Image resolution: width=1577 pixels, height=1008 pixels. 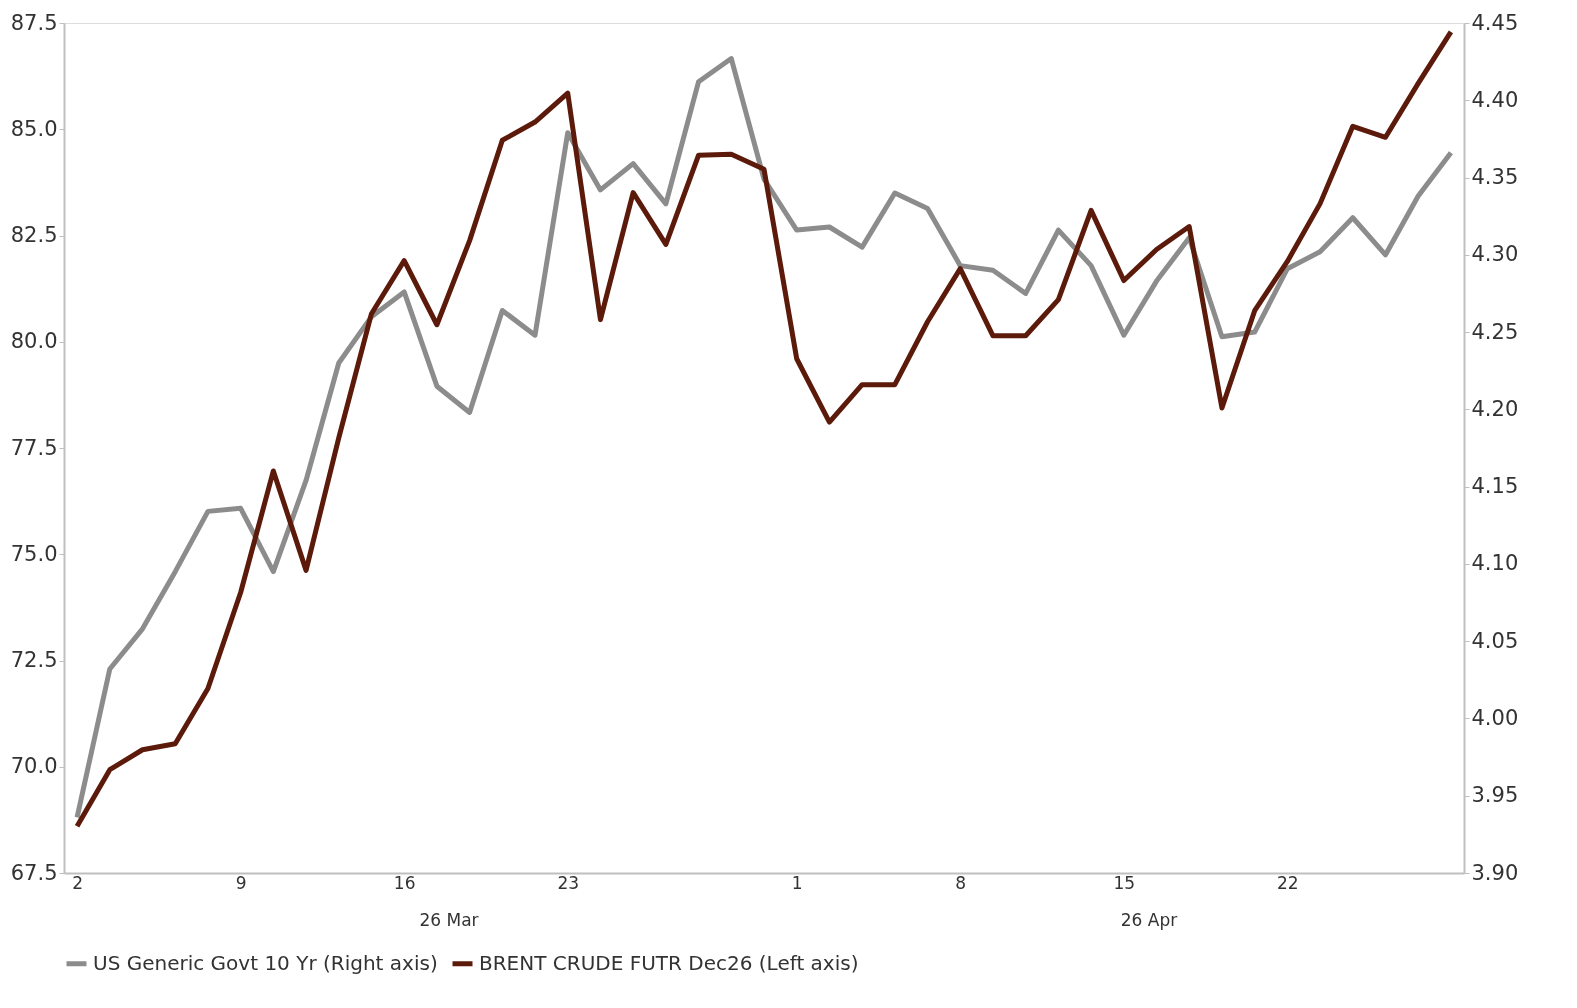 I want to click on x-tick-label: 16, so click(x=404, y=882).